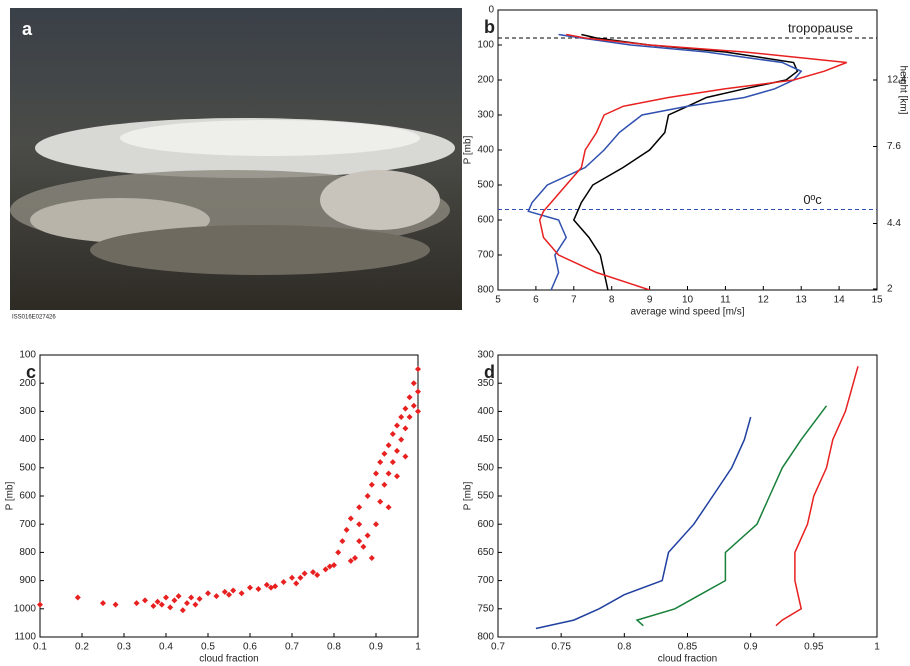 The height and width of the screenshot is (666, 910). What do you see at coordinates (877, 300) in the screenshot?
I see `x-tick-label: 15` at bounding box center [877, 300].